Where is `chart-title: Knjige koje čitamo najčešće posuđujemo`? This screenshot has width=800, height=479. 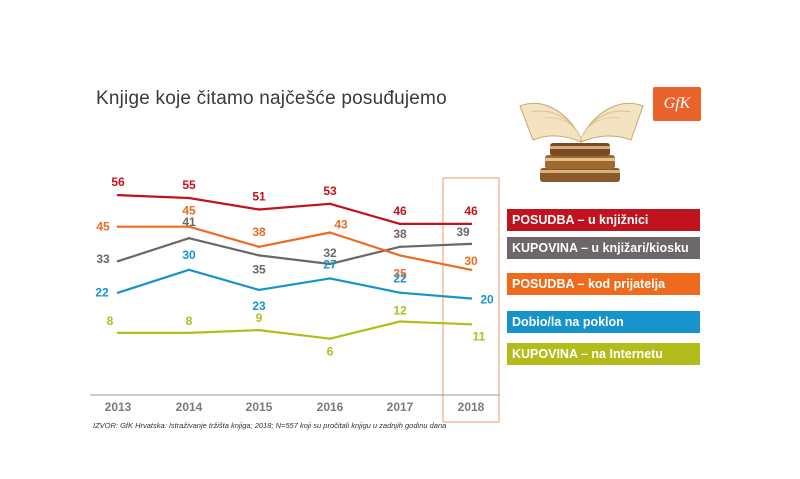 chart-title: Knjige koje čitamo najčešće posuđujemo is located at coordinates (271, 98).